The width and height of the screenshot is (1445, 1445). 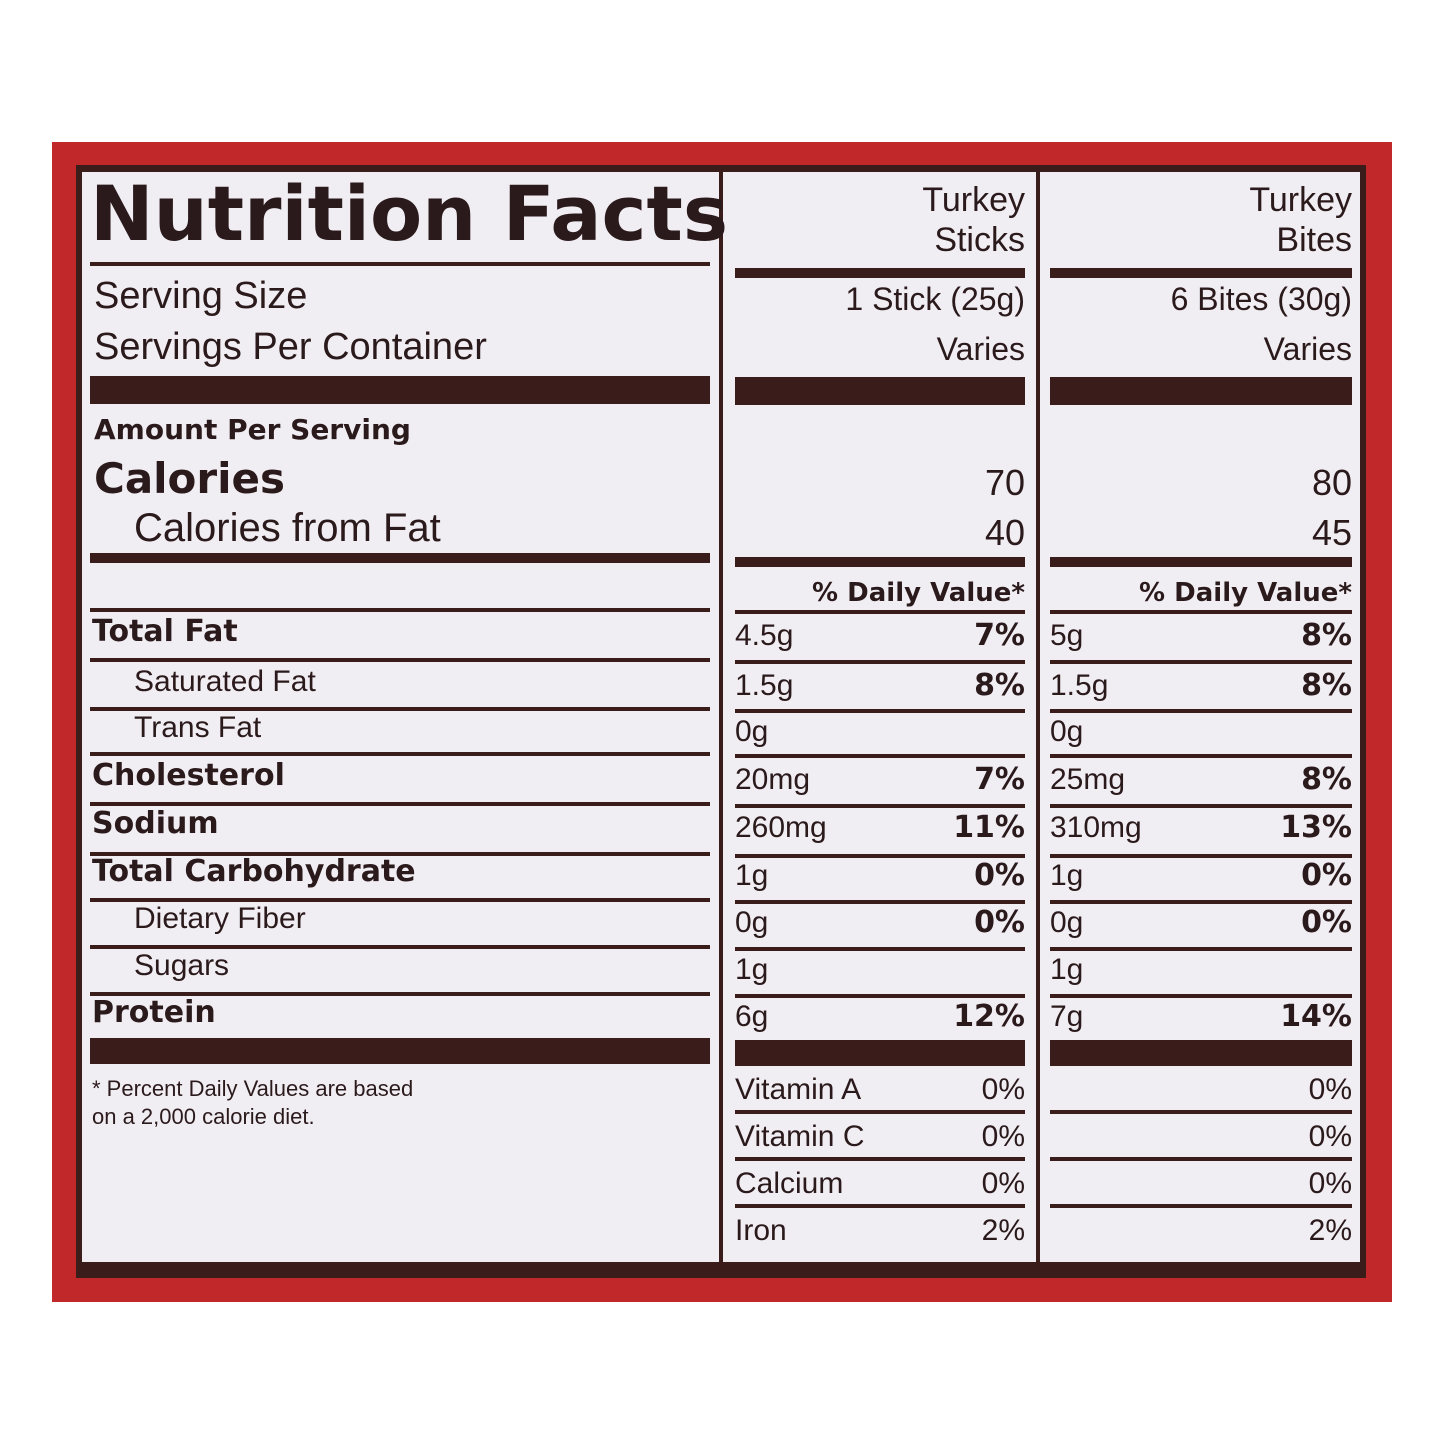 I want to click on nutrient-label: Cholesterol, so click(x=188, y=775).